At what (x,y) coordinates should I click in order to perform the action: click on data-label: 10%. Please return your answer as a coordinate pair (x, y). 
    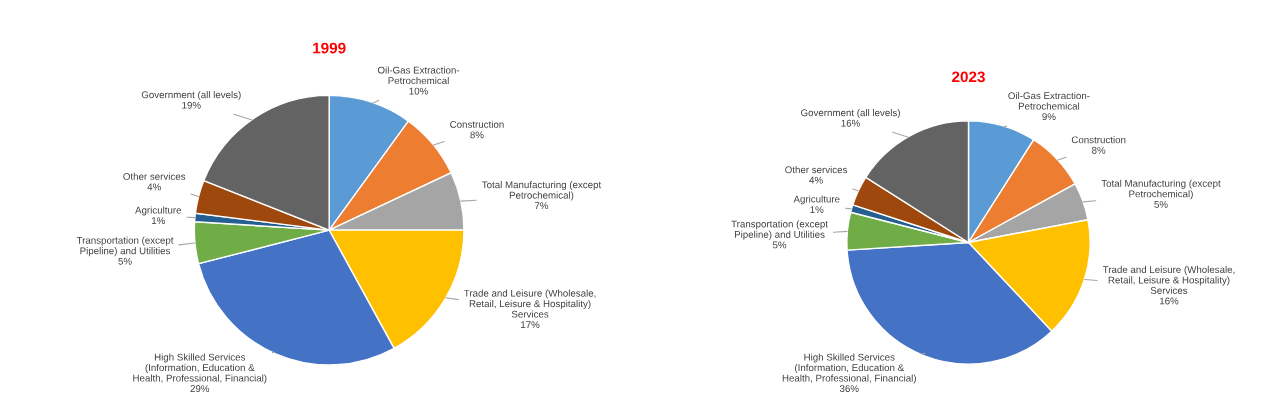
    Looking at the image, I should click on (418, 91).